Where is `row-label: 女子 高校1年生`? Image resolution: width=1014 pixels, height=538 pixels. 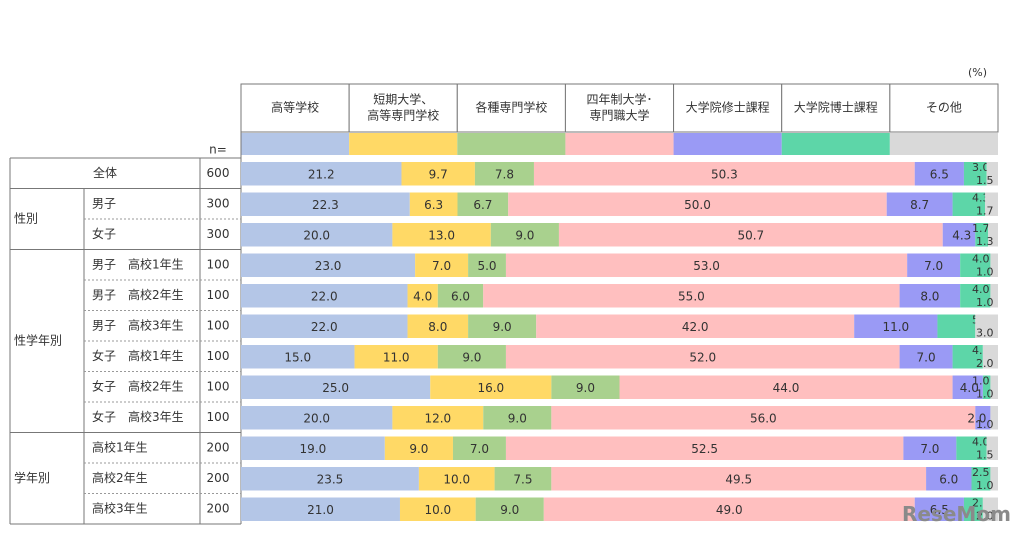
row-label: 女子 高校1年生 is located at coordinates (138, 355).